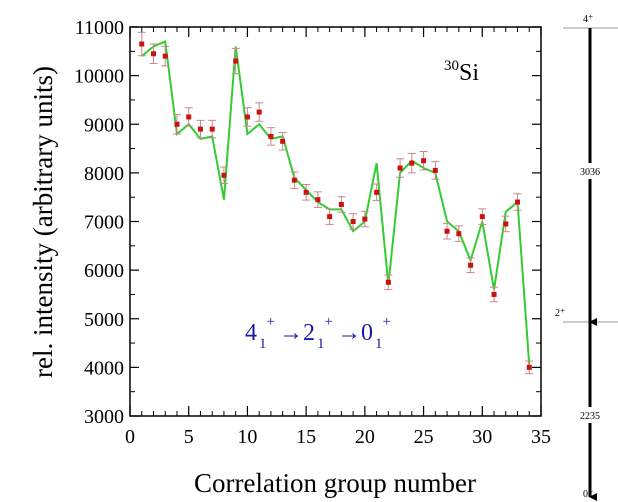 The image size is (618, 502). What do you see at coordinates (588, 494) in the screenshot?
I see `level-0-label: 0⁺` at bounding box center [588, 494].